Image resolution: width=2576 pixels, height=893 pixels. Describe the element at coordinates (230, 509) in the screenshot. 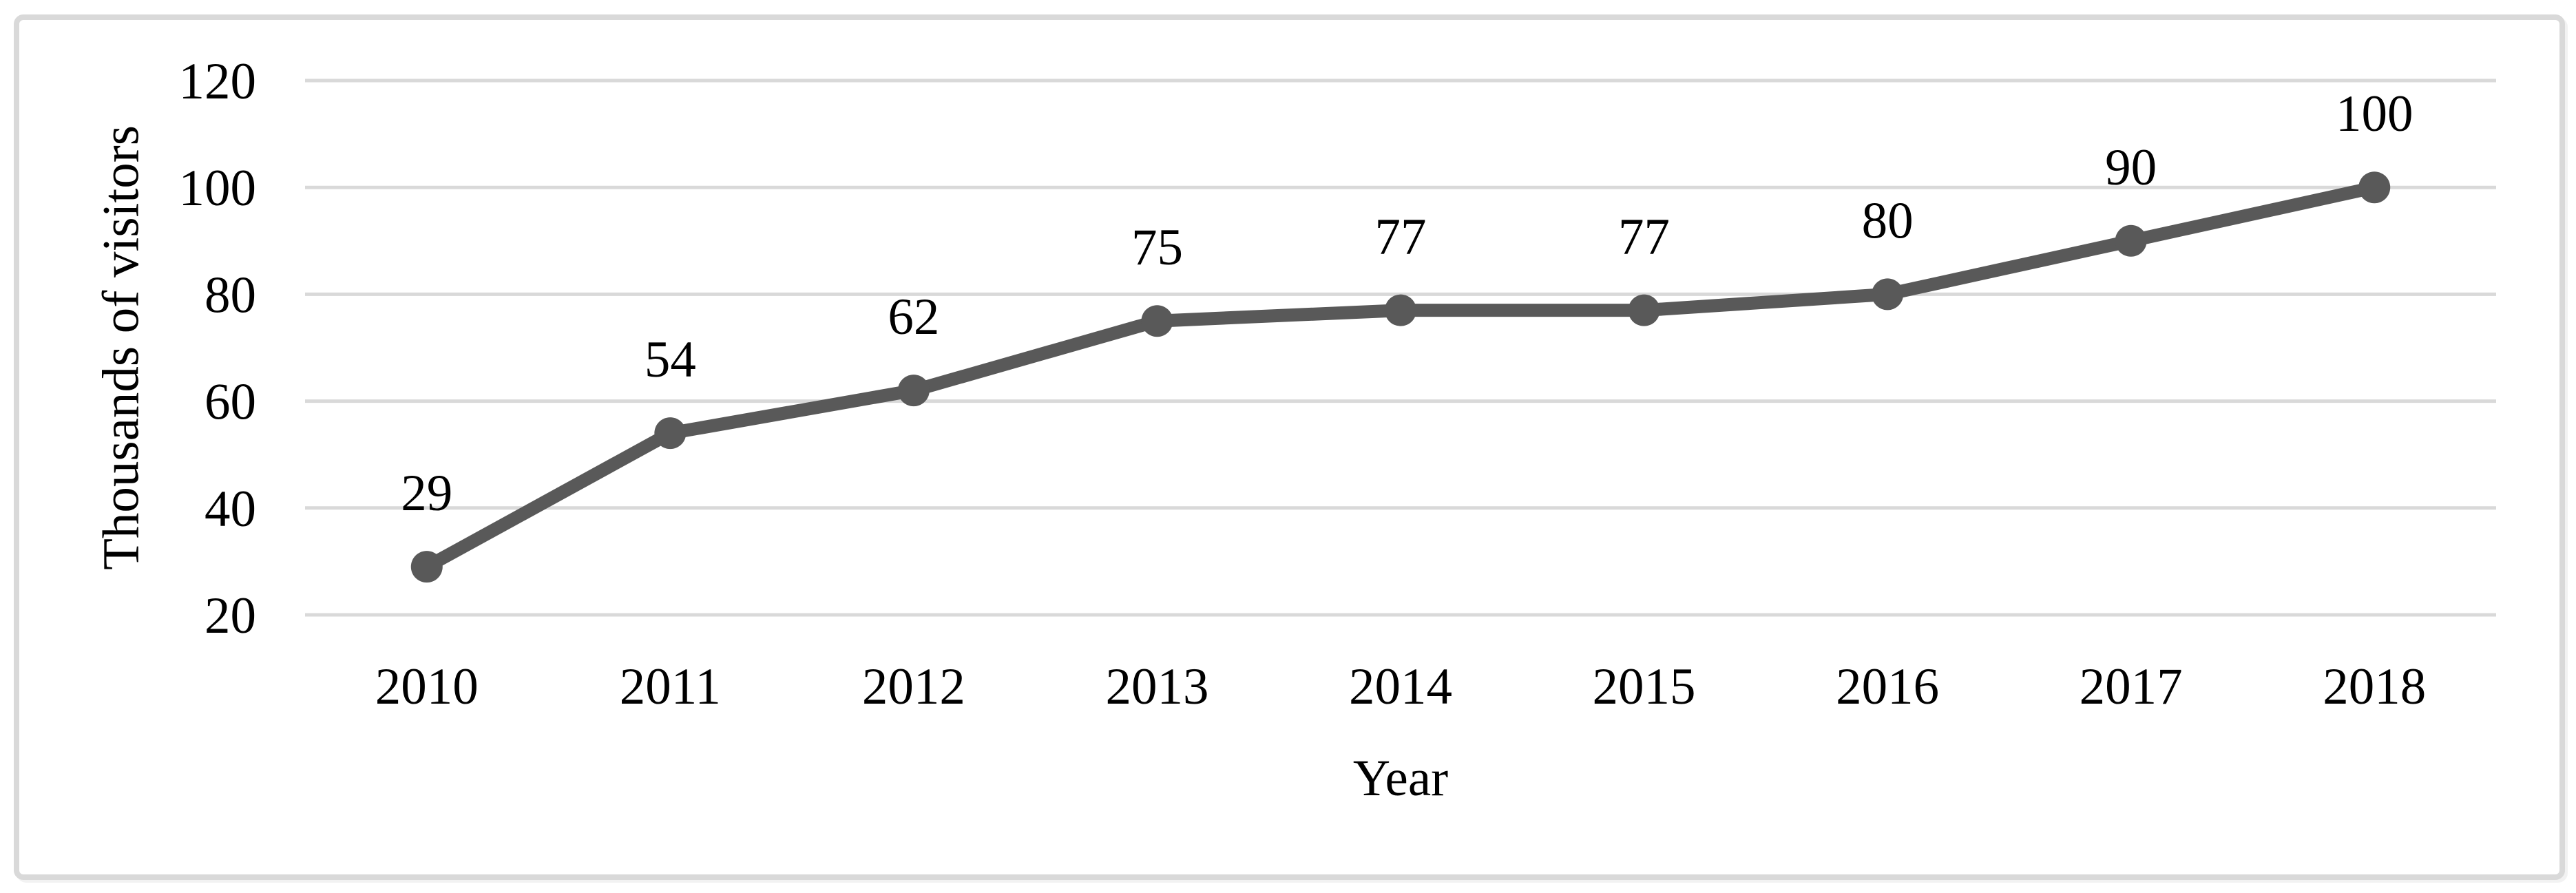

I see `y-tick-label: 40` at that location.